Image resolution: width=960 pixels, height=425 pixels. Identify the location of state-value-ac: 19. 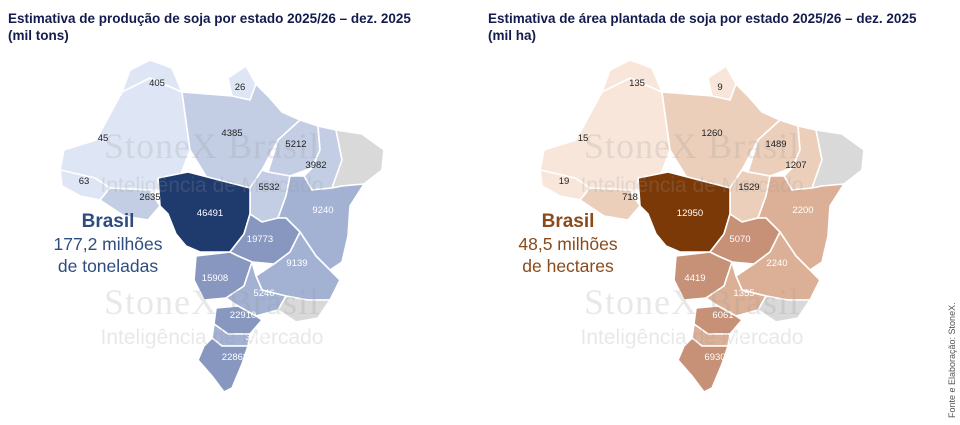
(564, 181).